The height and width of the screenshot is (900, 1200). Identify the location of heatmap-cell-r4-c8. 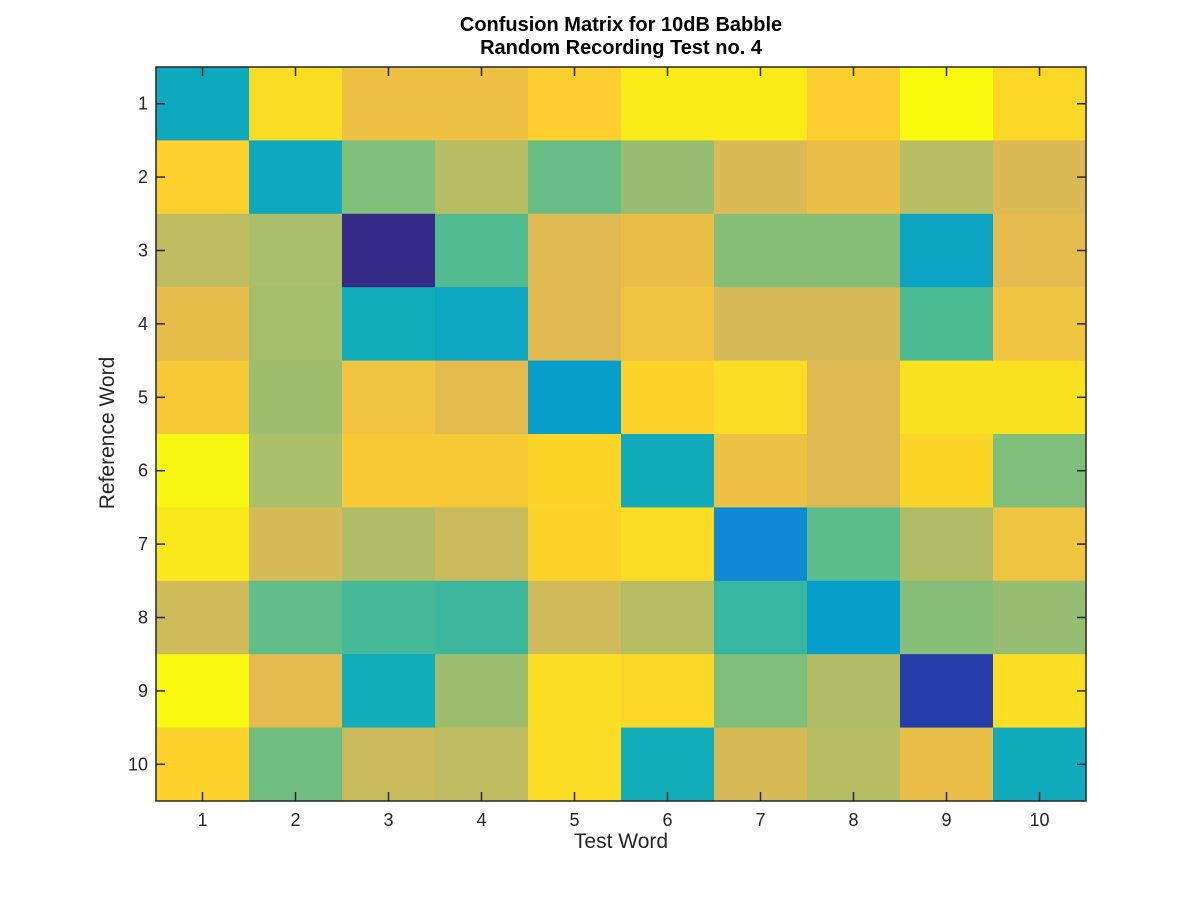
(854, 324).